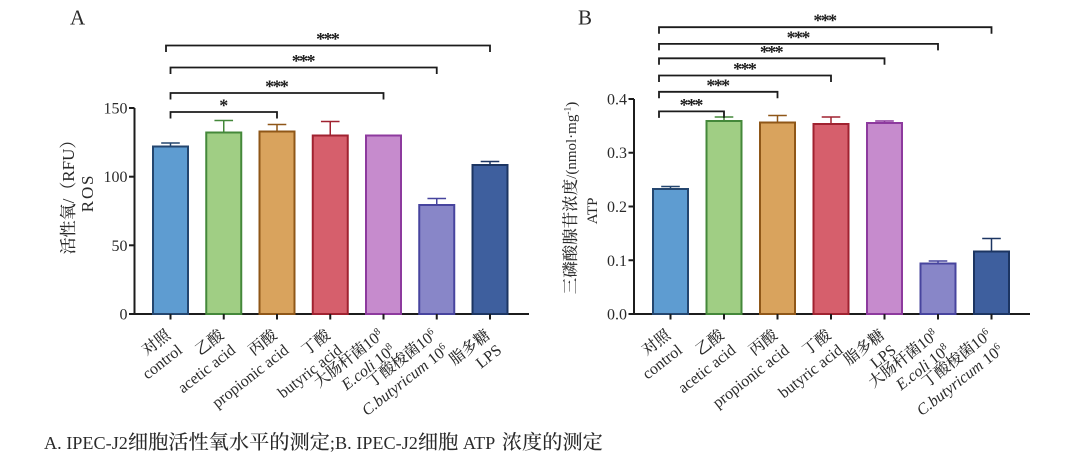 Image resolution: width=1089 pixels, height=465 pixels. Describe the element at coordinates (87, 193) in the screenshot. I see `svg-text: ROS` at that location.